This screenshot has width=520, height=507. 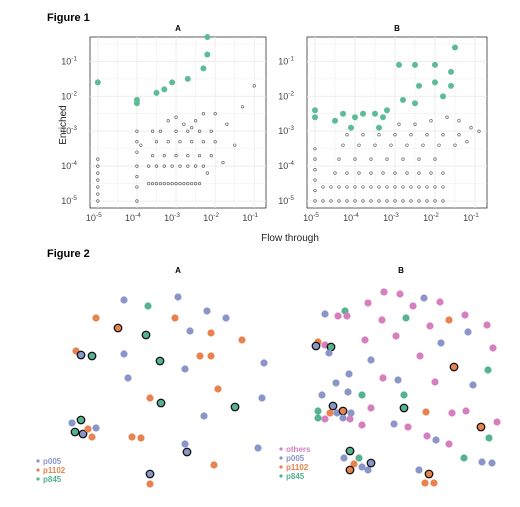 I want to click on legend-swatch, so click(x=281, y=458).